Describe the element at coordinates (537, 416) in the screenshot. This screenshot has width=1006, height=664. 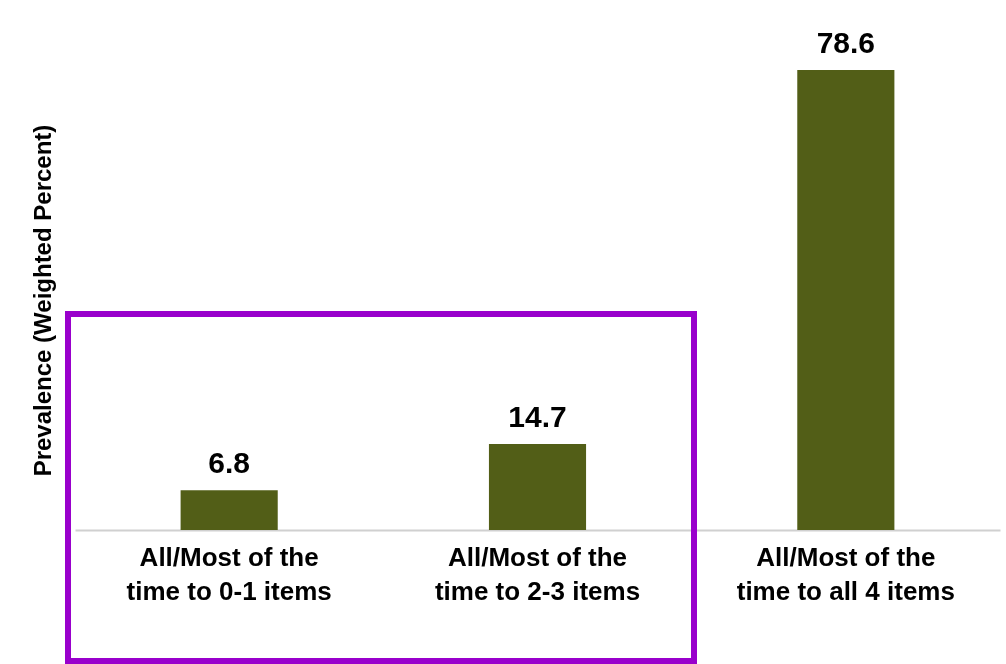
I see `data-label: 14.7` at that location.